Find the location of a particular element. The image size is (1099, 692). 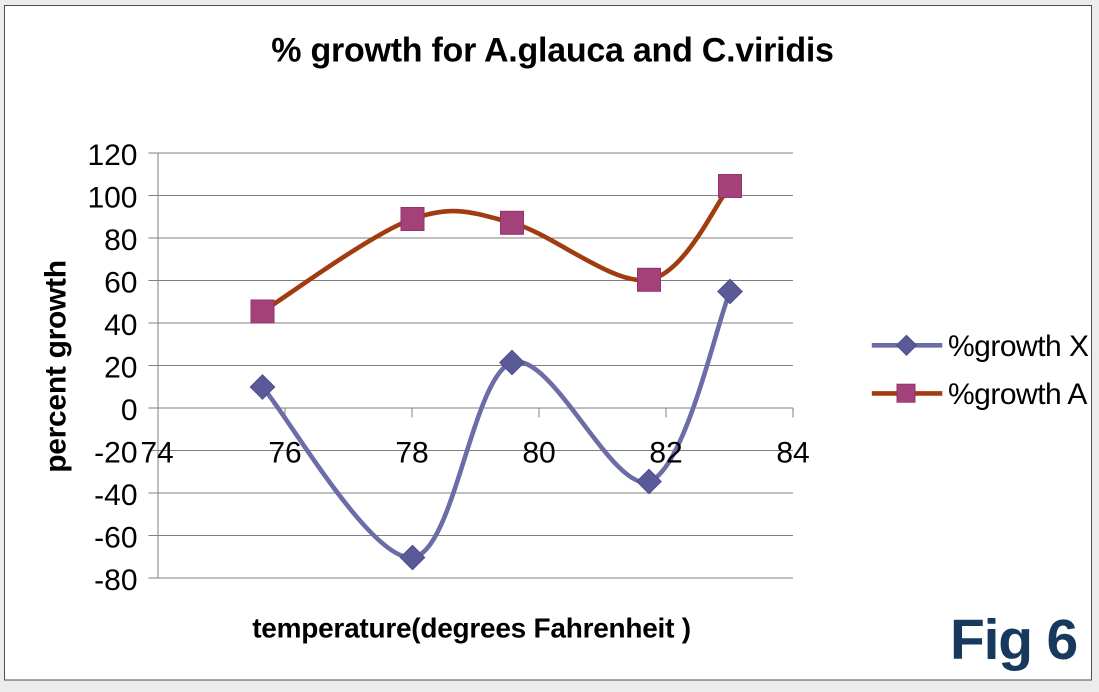

svg-text:temperature(degrees Fahrenheit: temperature(degrees Fahrenheit ) is located at coordinates (471, 628).